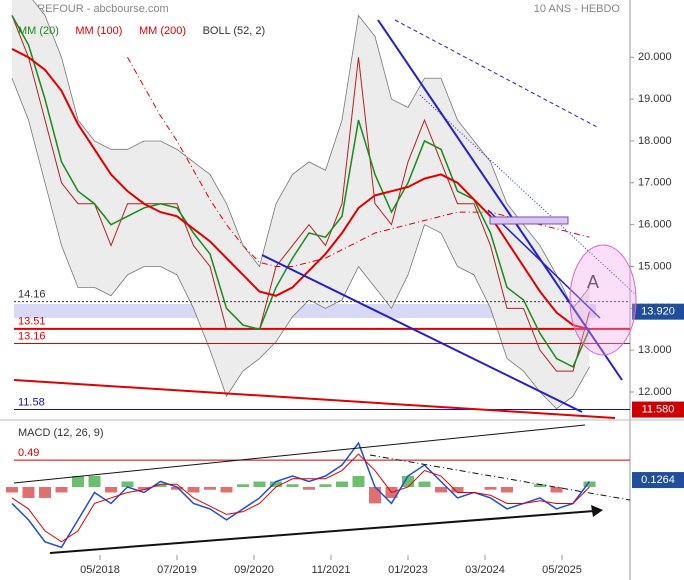  Describe the element at coordinates (655, 57) in the screenshot. I see `y-tick-label: 20.000` at that location.